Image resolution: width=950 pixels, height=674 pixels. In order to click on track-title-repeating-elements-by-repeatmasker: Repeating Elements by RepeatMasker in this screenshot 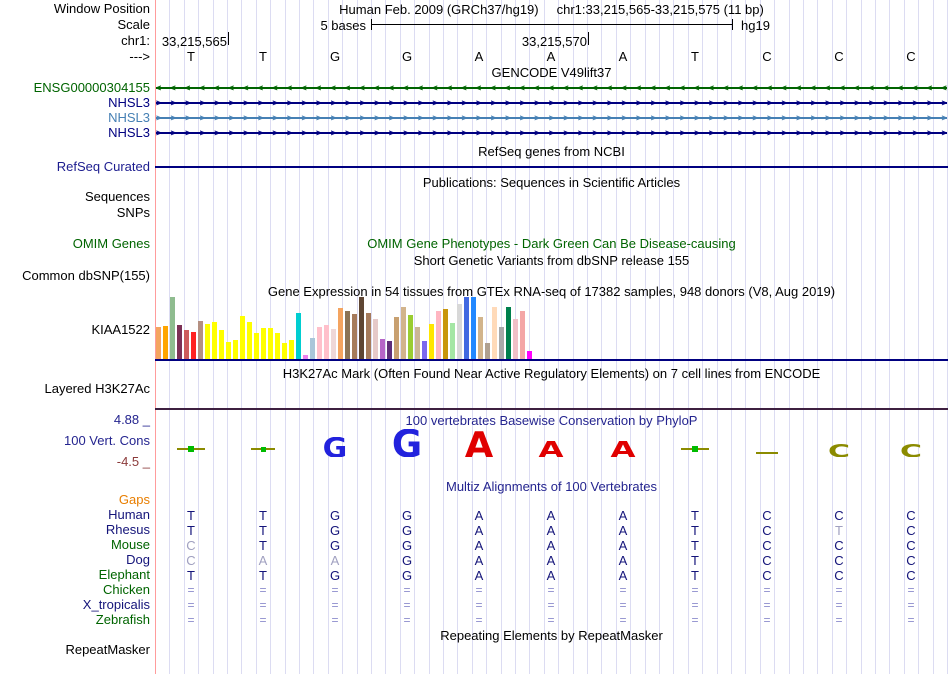, I will do `click(551, 635)`.